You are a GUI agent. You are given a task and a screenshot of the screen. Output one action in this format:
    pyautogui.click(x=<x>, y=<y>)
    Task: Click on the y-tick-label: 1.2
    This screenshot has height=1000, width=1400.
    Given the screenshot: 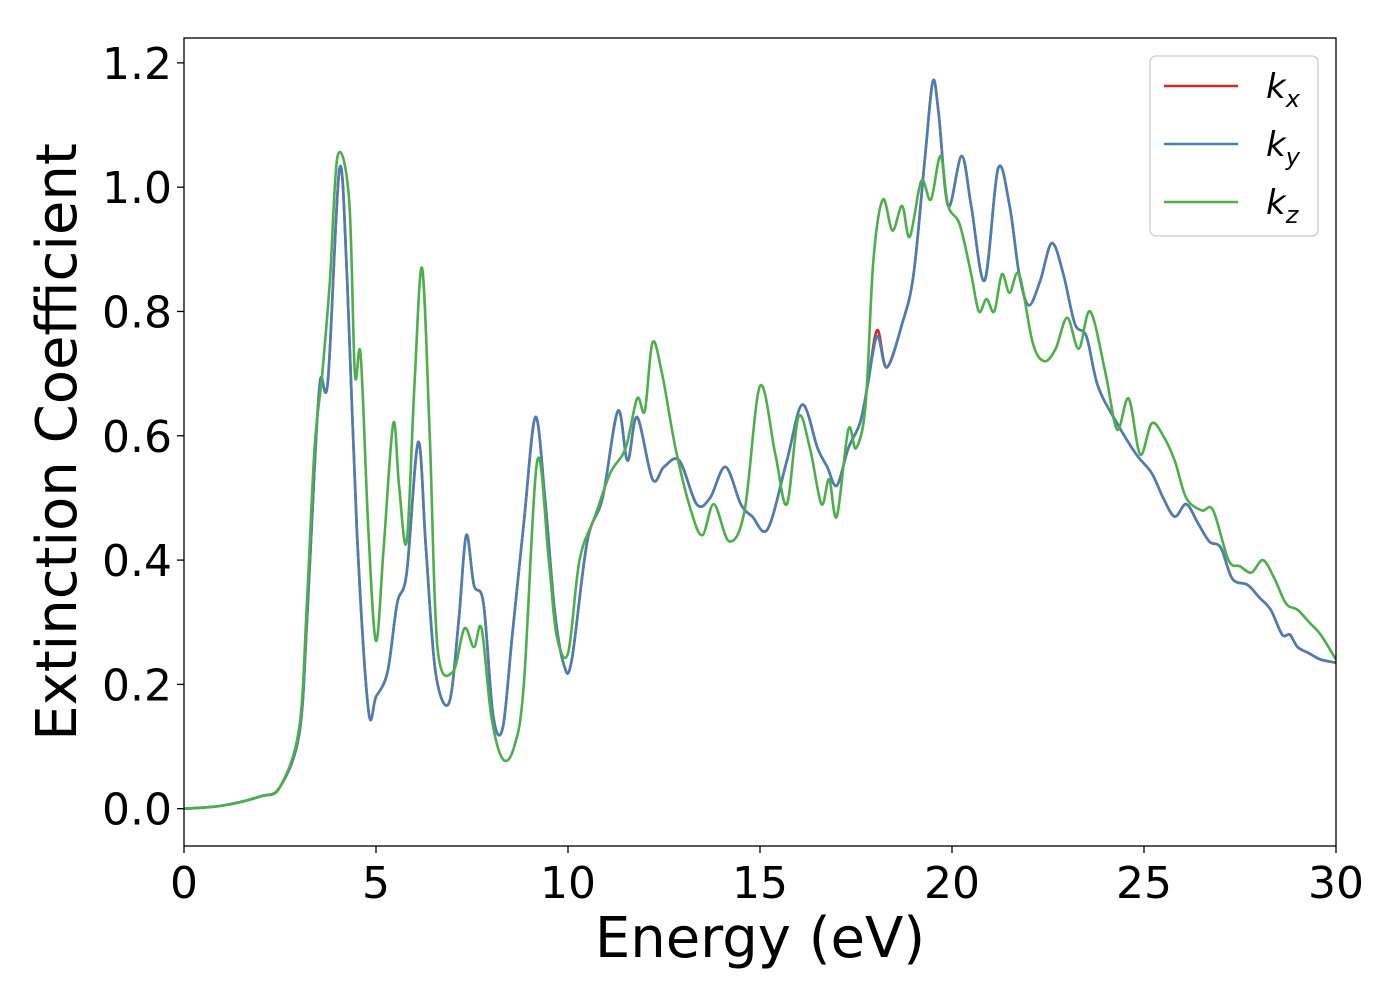 What is the action you would take?
    pyautogui.click(x=137, y=64)
    